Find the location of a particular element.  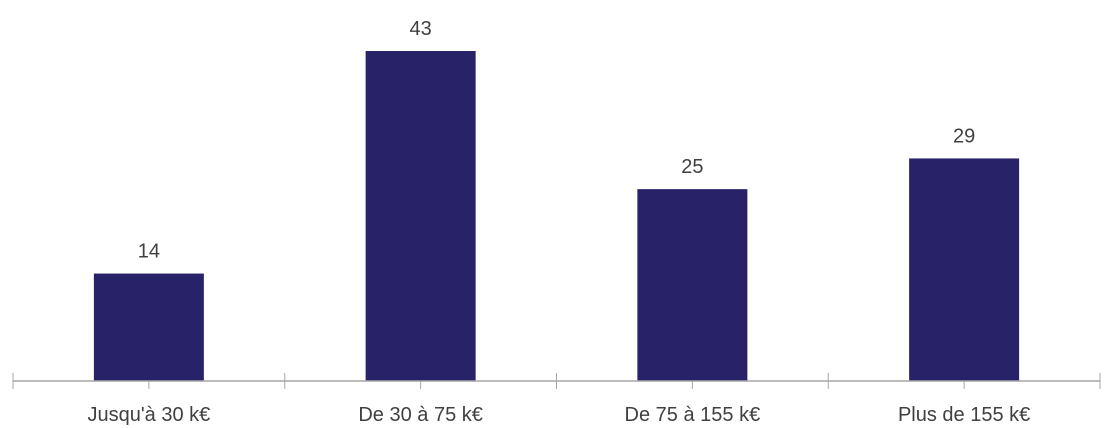

data-label-1: 14 is located at coordinates (149, 252).